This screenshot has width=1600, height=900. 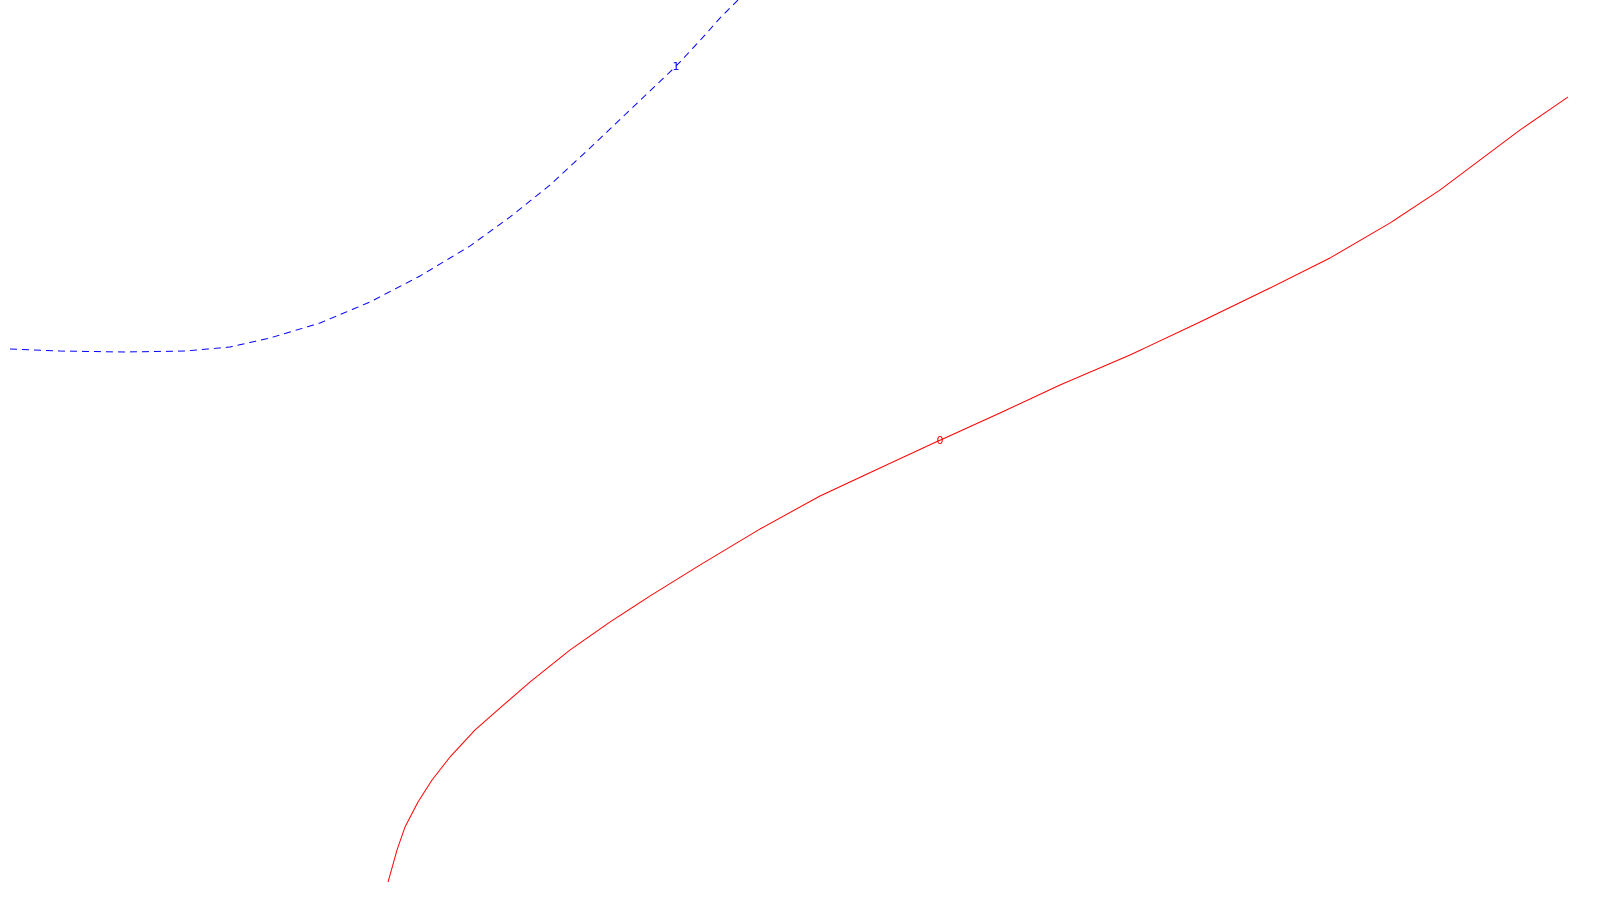 I want to click on label-layer: 0 1, so click(x=808, y=253).